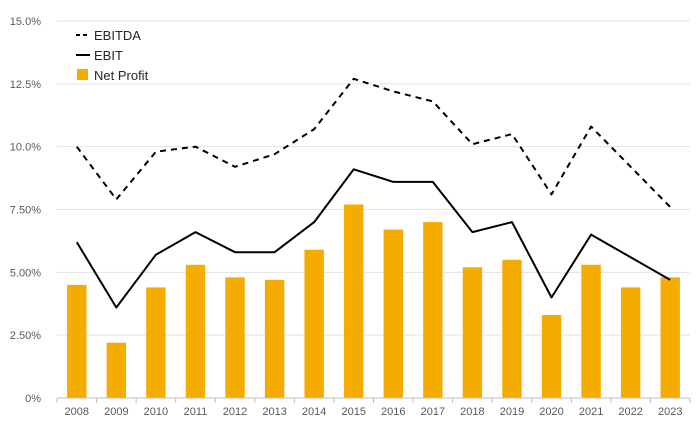 Image resolution: width=700 pixels, height=433 pixels. Describe the element at coordinates (274, 412) in the screenshot. I see `x-tick-label: 2013` at that location.